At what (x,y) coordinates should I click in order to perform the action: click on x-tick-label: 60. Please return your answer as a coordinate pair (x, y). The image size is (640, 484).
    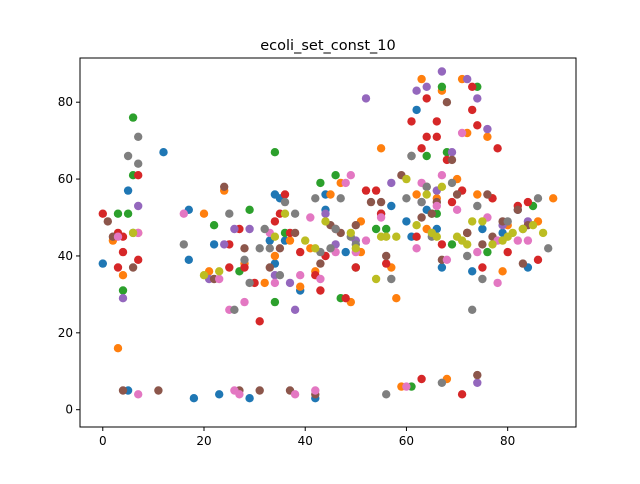
    Looking at the image, I should click on (406, 441).